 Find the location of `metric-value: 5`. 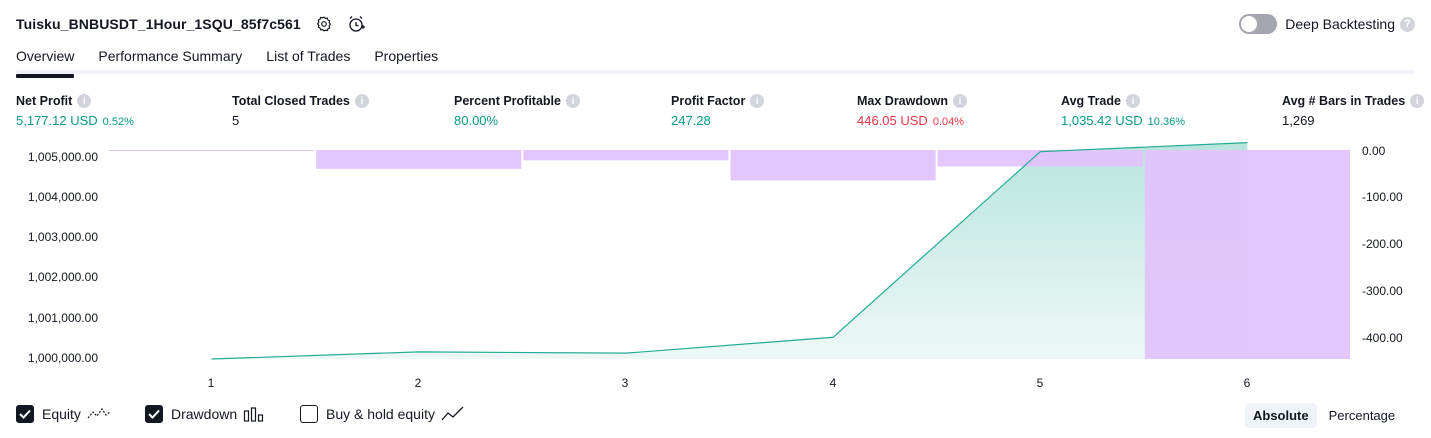

metric-value: 5 is located at coordinates (236, 120).